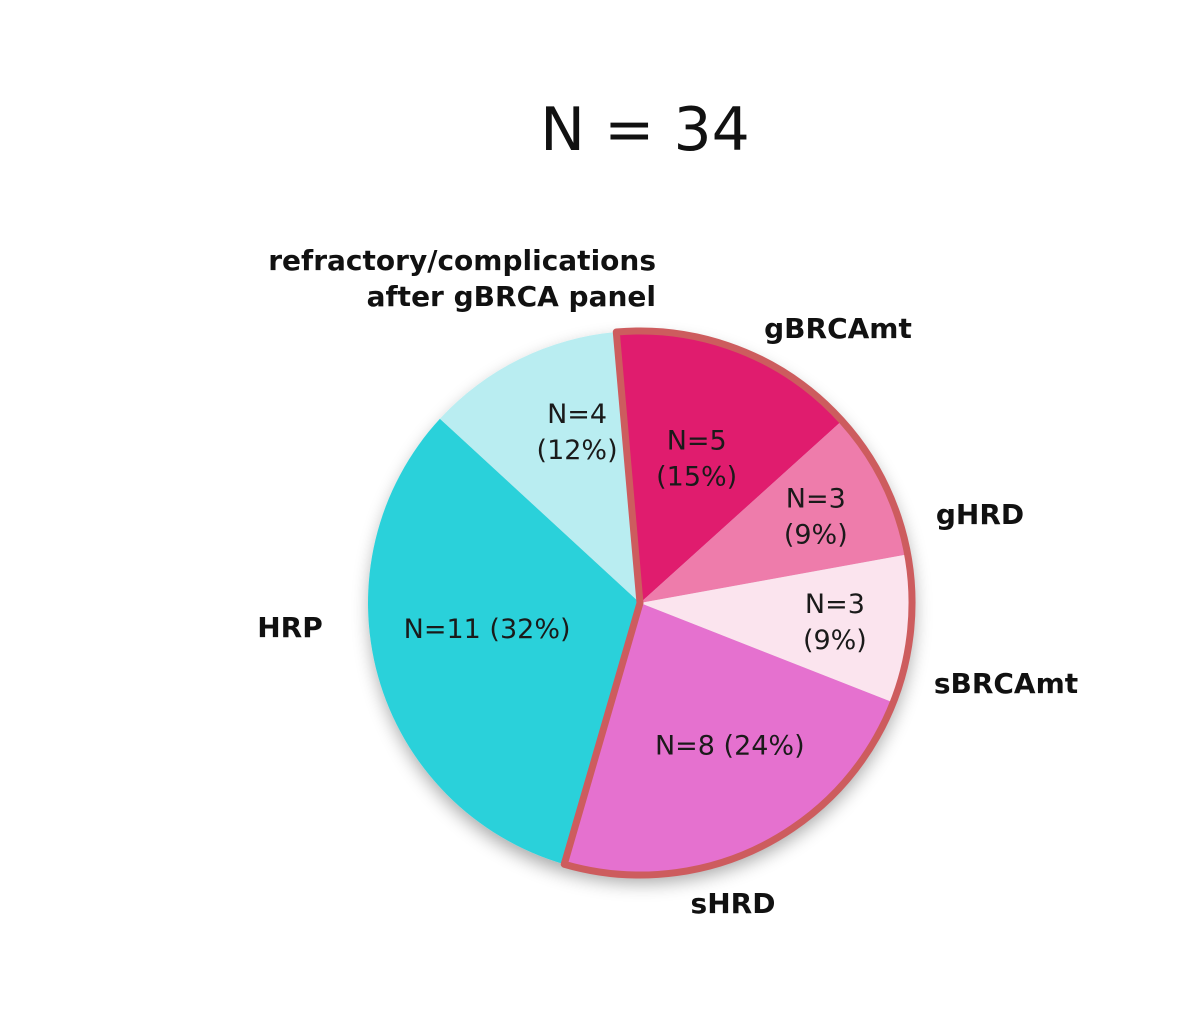  I want to click on slice-value-label-1: N=3 (9%), so click(816, 517).